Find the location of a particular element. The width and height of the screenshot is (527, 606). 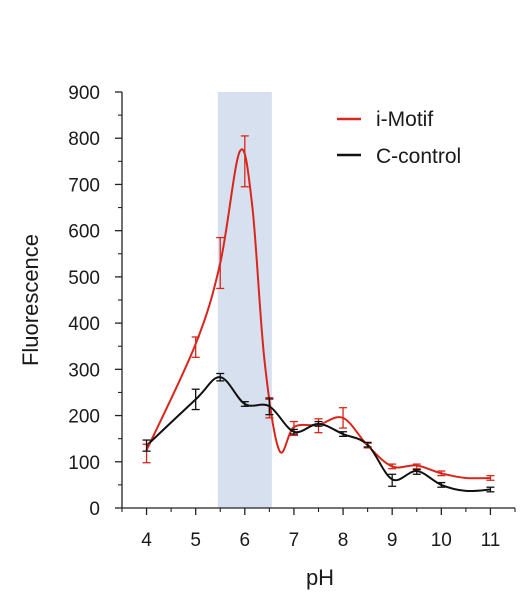

y-tick-label: 100 is located at coordinates (84, 463).